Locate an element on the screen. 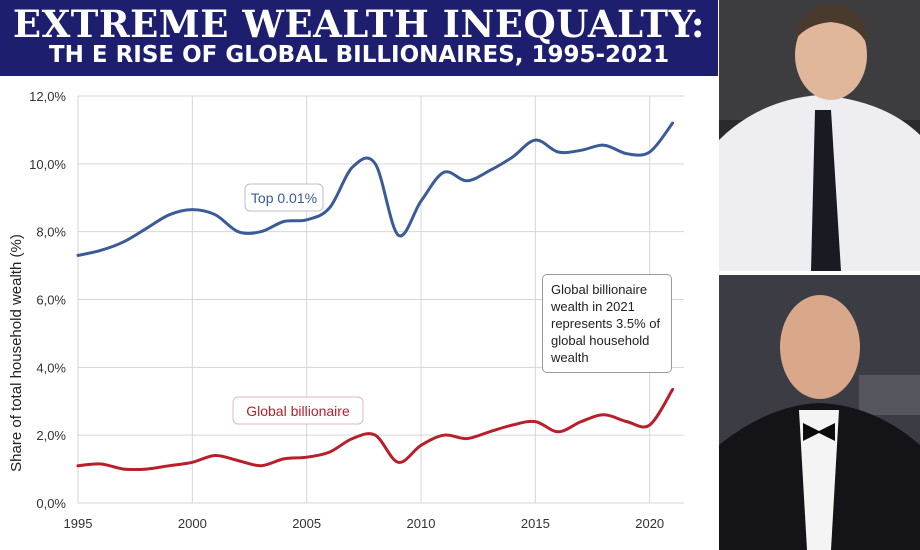 Image resolution: width=920 pixels, height=550 pixels. label-billionaire: Global billionaire is located at coordinates (298, 410).